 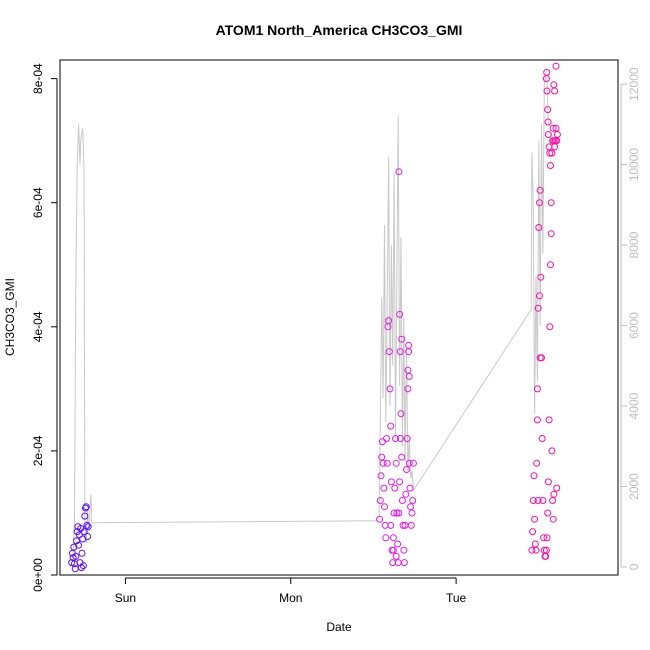 What do you see at coordinates (339, 30) in the screenshot?
I see `chart-title: ATOM1 North_America CH3CO3_GMI` at bounding box center [339, 30].